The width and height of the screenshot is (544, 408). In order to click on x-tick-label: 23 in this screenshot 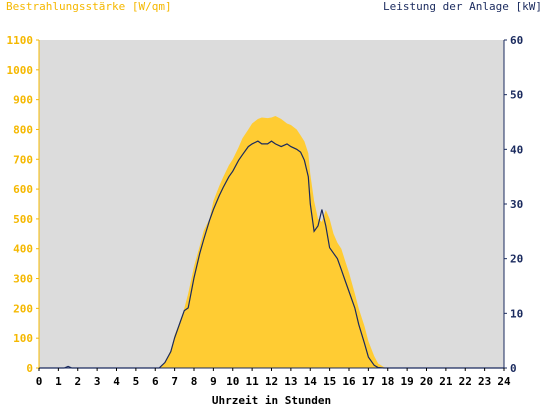, I will do `click(484, 381)`.